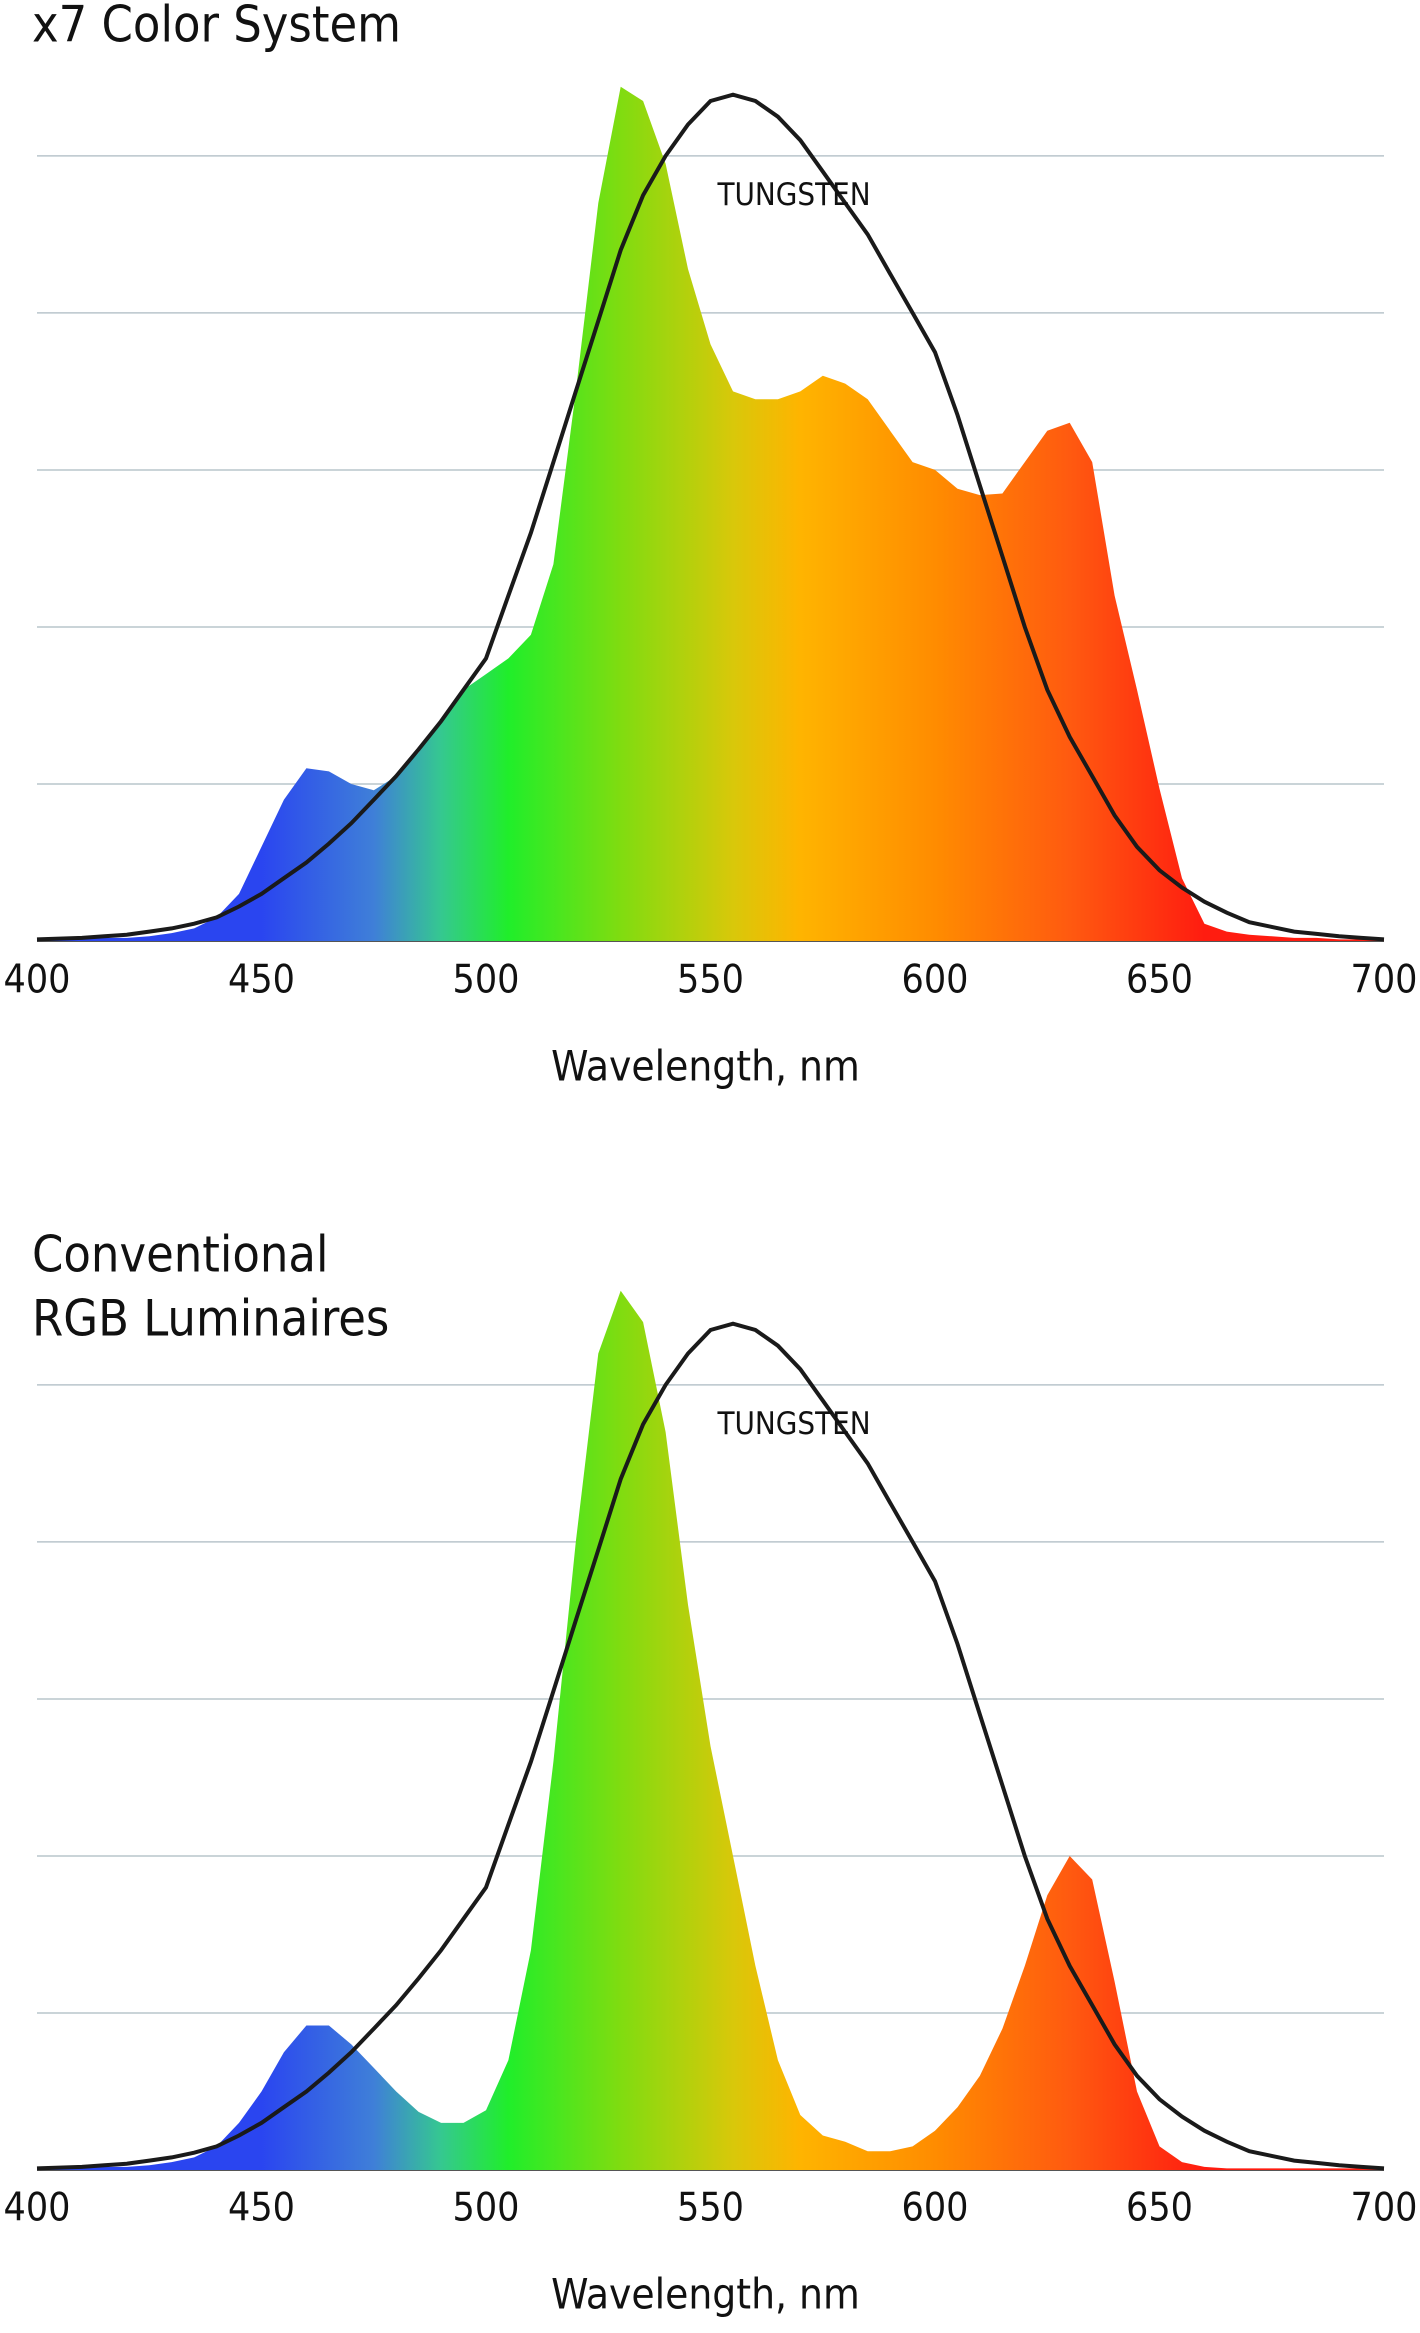 The height and width of the screenshot is (2333, 1420). Describe the element at coordinates (210, 1319) in the screenshot. I see `chart-title: RGB Luminaires` at that location.